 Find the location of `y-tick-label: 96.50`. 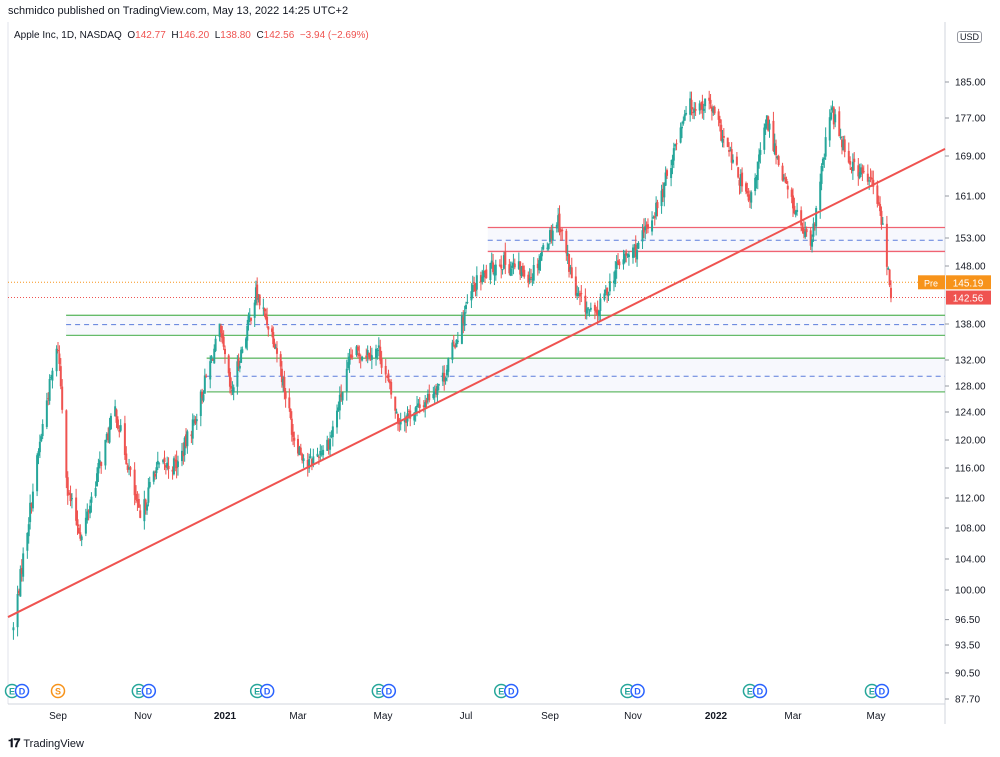

y-tick-label: 96.50 is located at coordinates (967, 620).